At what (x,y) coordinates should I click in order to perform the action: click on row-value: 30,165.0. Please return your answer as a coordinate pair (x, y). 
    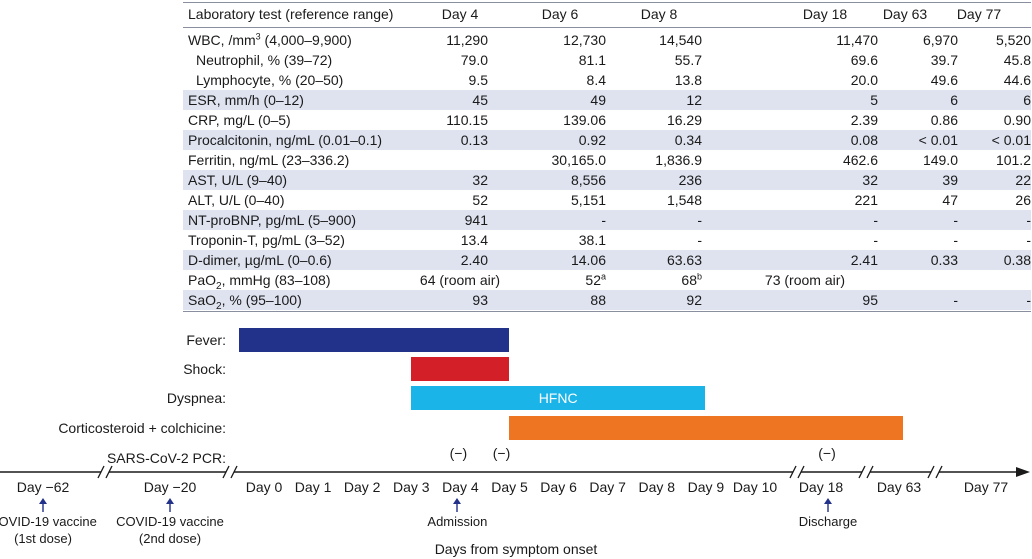
    Looking at the image, I should click on (546, 160).